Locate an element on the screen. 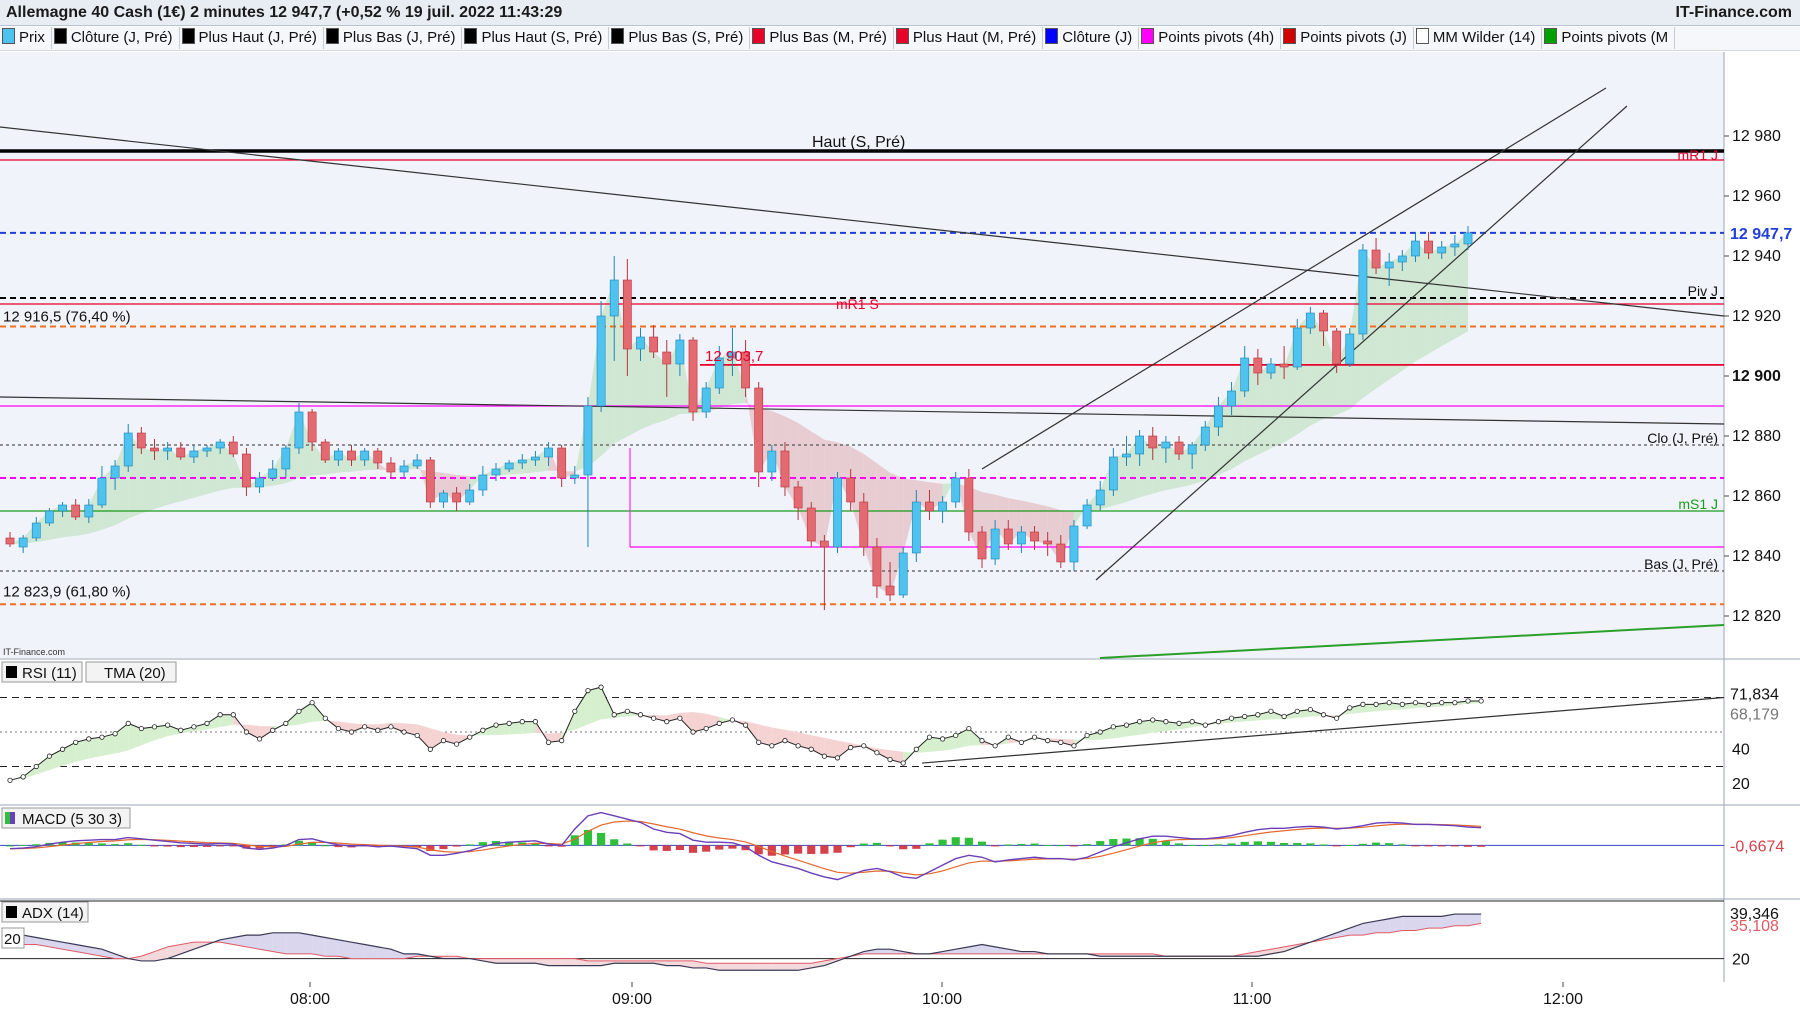  legend-label: Prix is located at coordinates (32, 37).